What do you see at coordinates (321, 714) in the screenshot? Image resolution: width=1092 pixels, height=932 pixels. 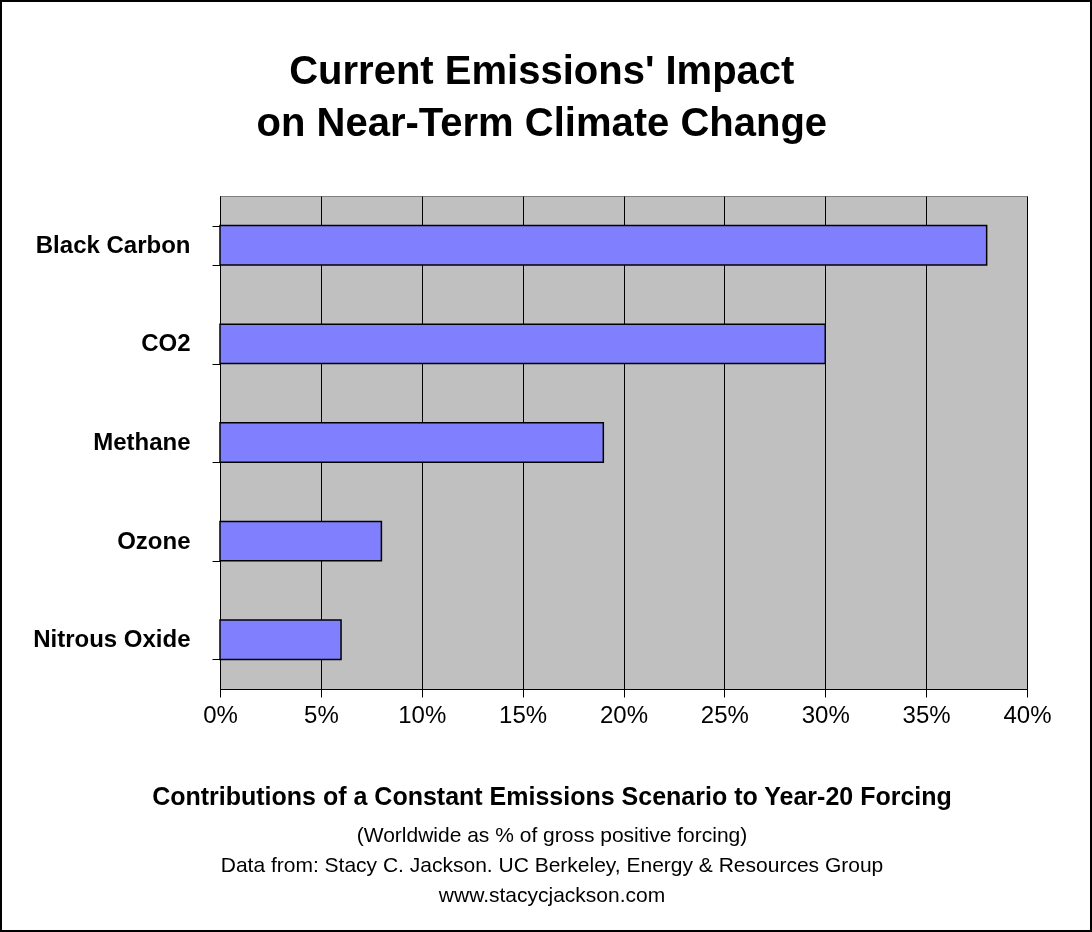 I see `x-tick-label: 5%` at bounding box center [321, 714].